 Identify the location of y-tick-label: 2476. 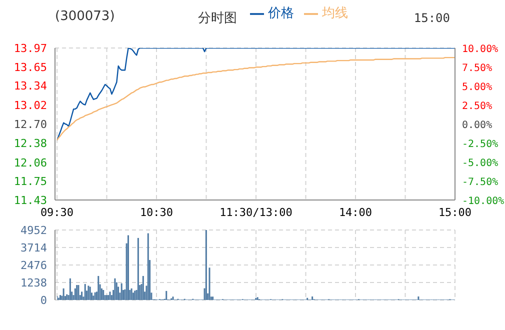
(33, 265).